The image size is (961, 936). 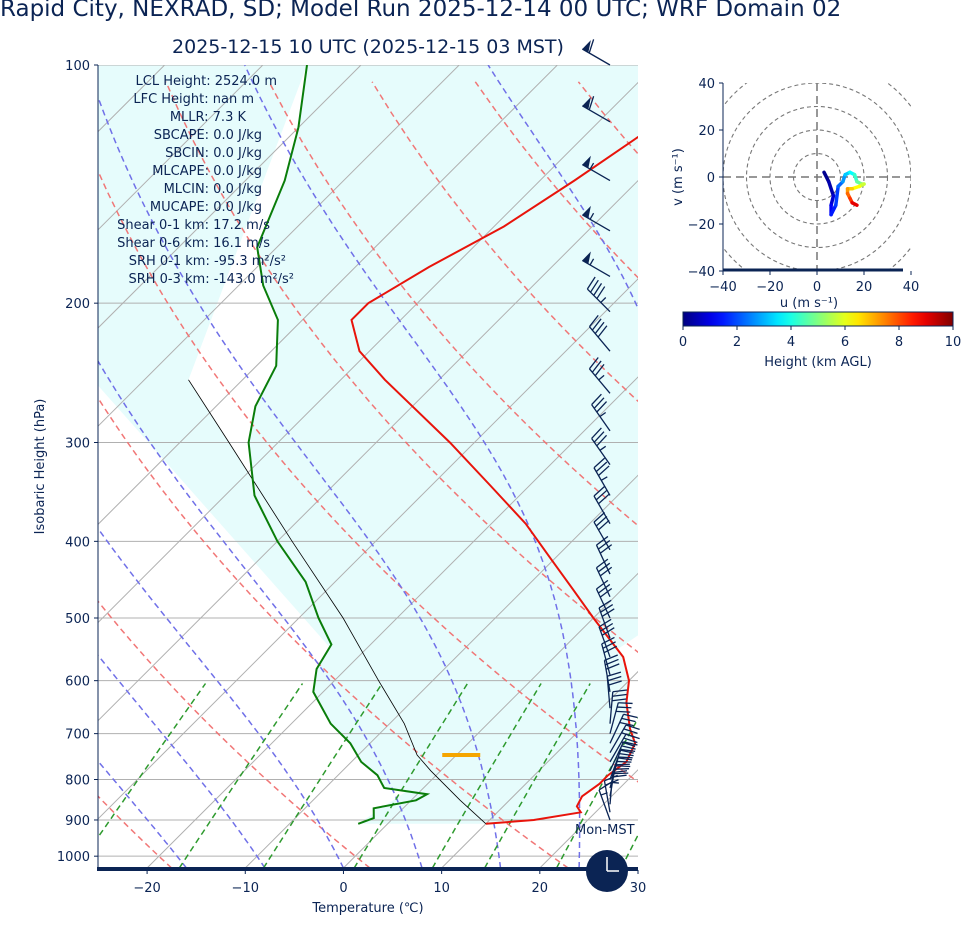 I want to click on x-tick-label: 10, so click(x=441, y=888).